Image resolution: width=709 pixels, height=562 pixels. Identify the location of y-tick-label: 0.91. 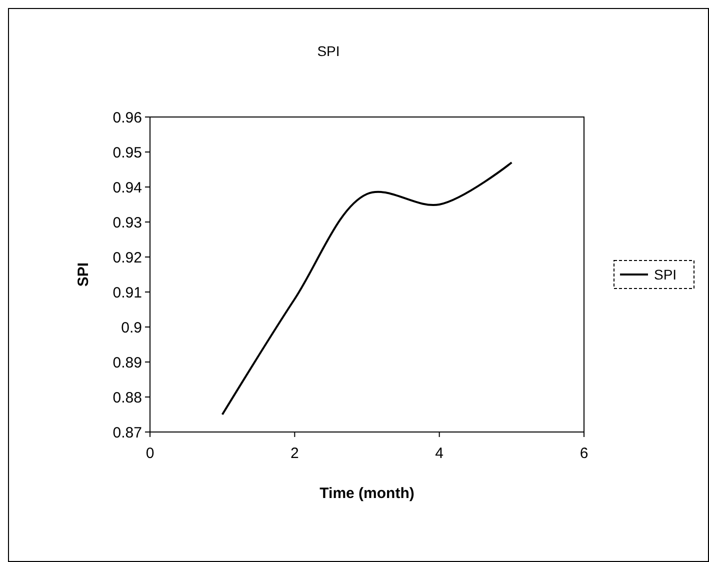
(127, 293).